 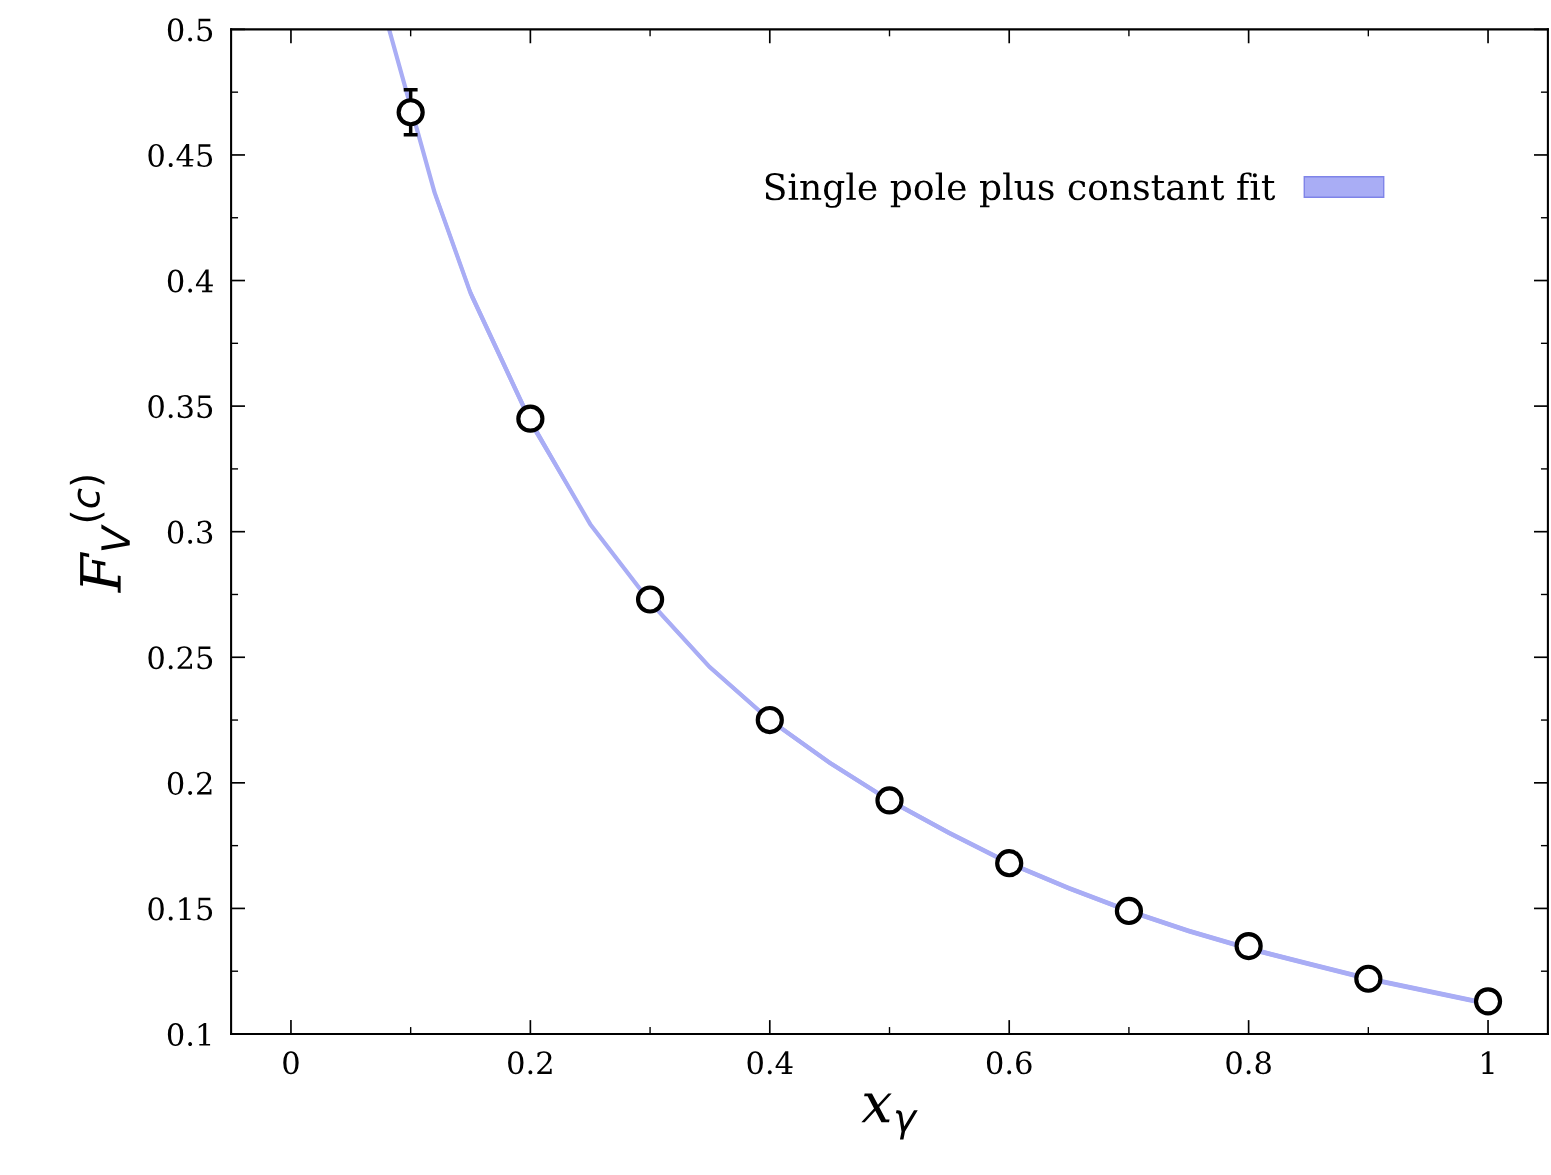 I want to click on x-tick-label: 0.8, so click(x=1248, y=1063).